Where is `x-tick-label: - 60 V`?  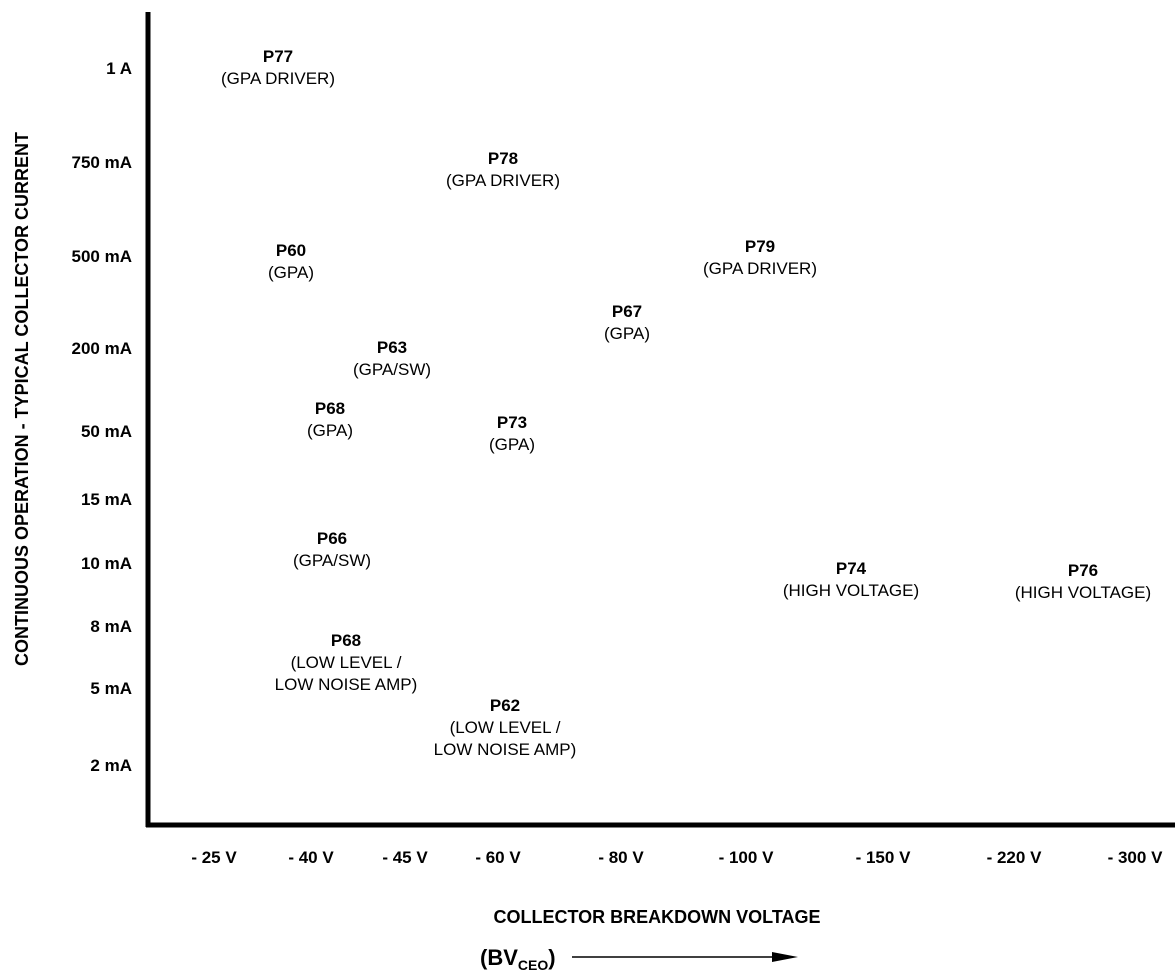 x-tick-label: - 60 V is located at coordinates (498, 857).